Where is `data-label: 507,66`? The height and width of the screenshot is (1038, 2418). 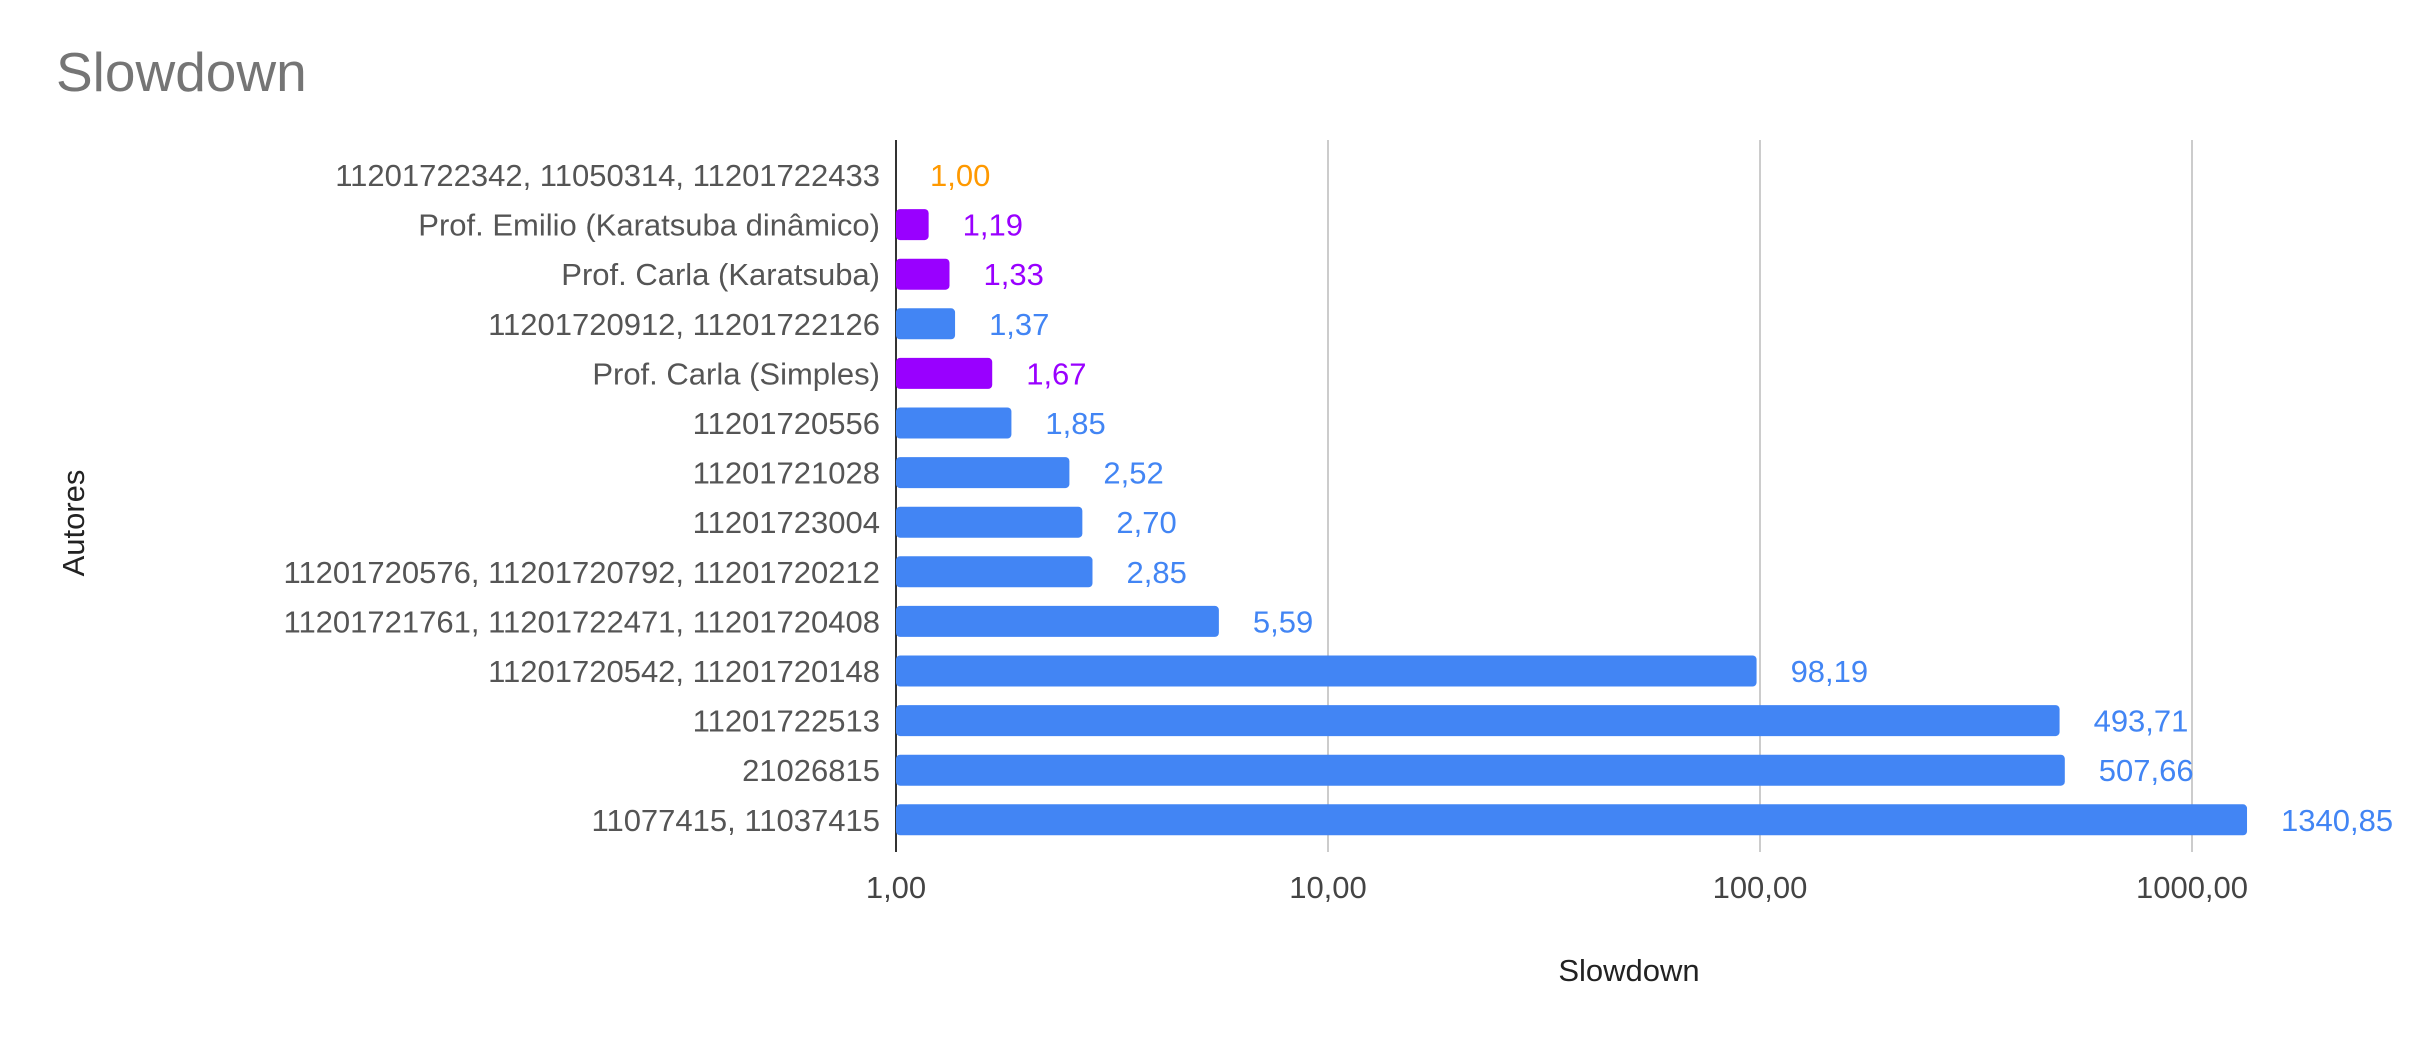 data-label: 507,66 is located at coordinates (2146, 770).